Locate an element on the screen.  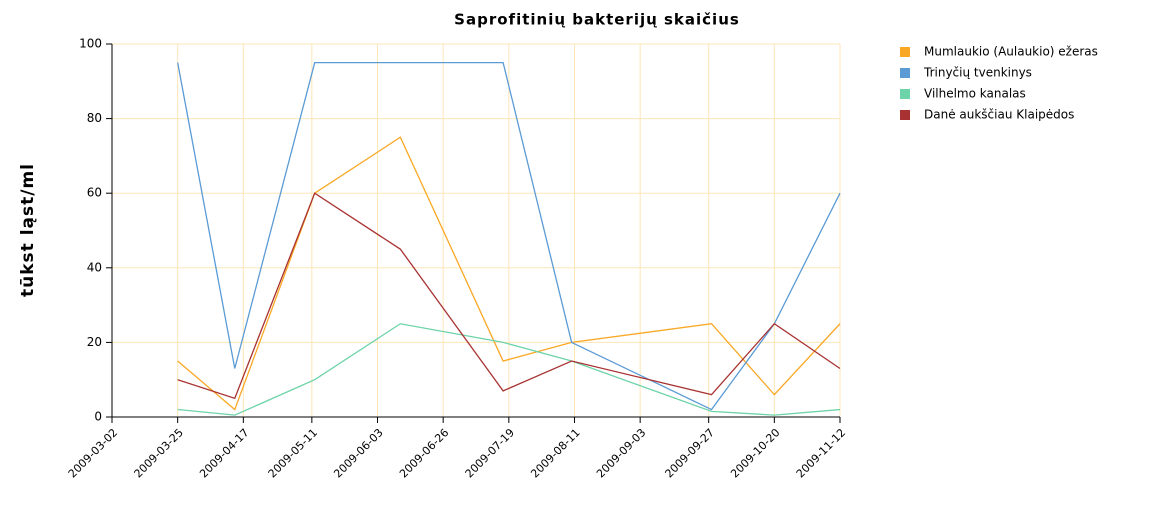
y-tick-label: 80 is located at coordinates (94, 118).